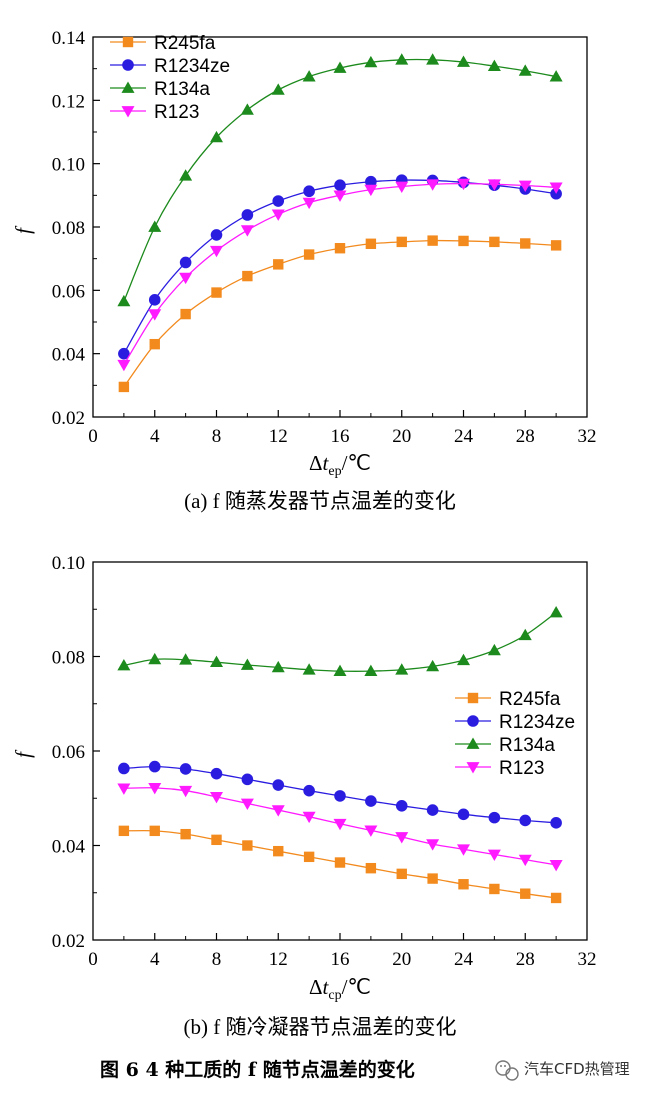  Describe the element at coordinates (217, 436) in the screenshot. I see `x-tick-label: 8` at that location.